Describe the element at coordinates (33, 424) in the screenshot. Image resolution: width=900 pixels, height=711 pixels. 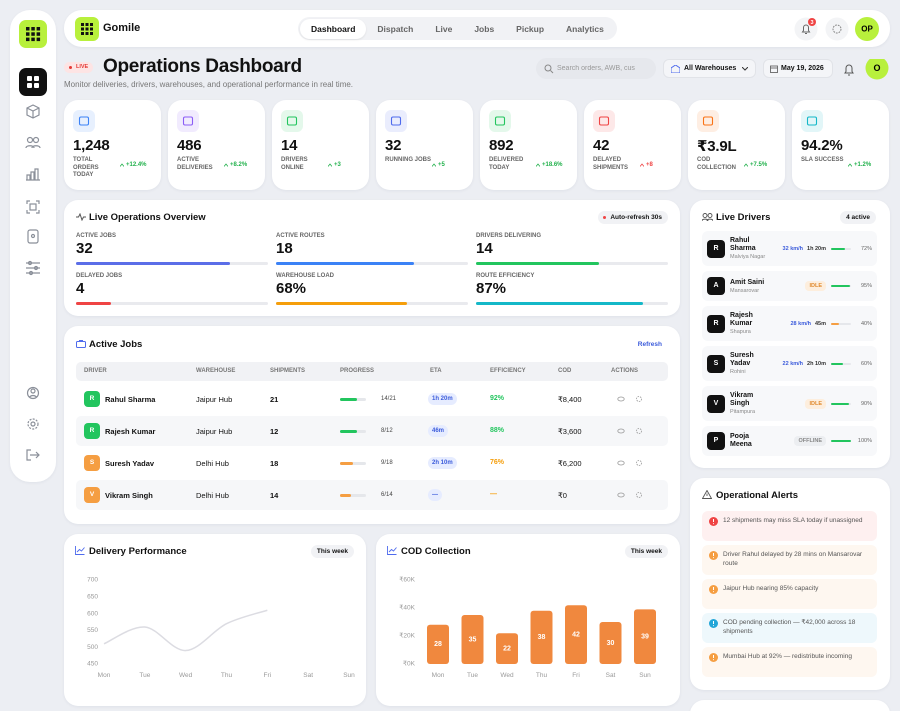
I see `nav-gear` at that location.